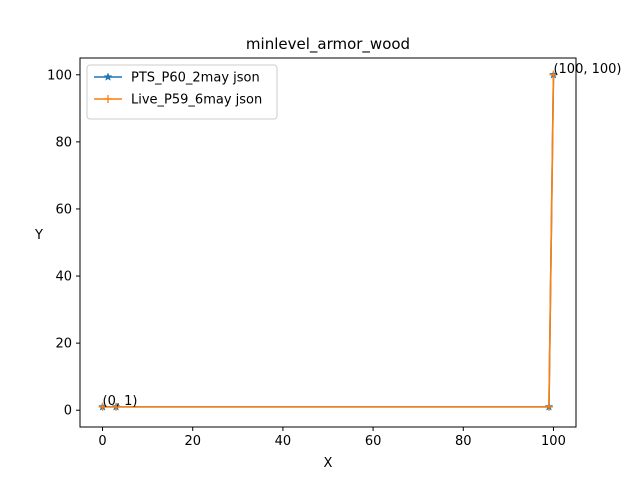 This screenshot has height=480, width=640. I want to click on y-tick-label: 80, so click(63, 142).